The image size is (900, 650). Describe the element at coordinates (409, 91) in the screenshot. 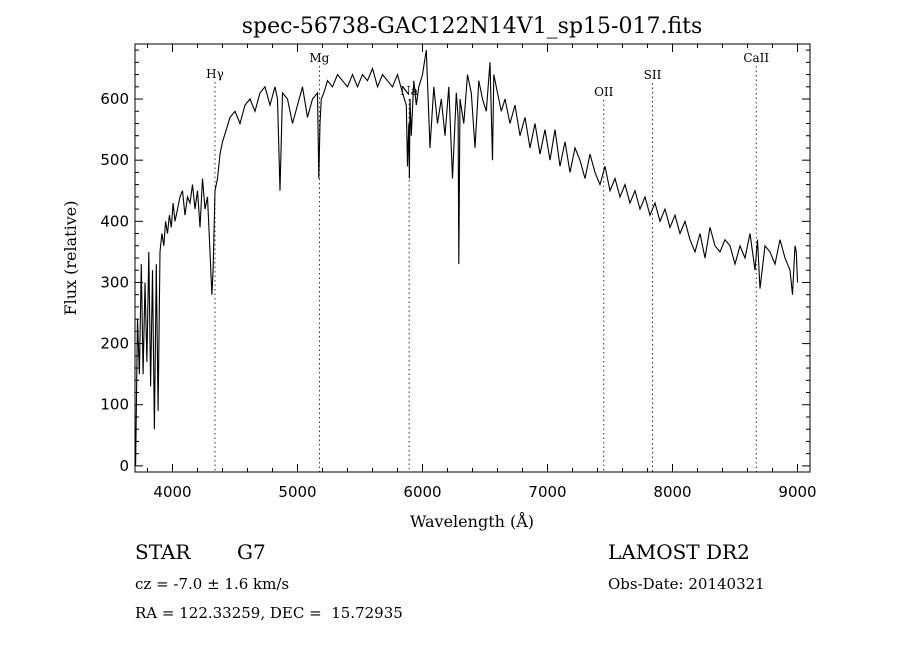

I see `line-marker-label: Na` at that location.